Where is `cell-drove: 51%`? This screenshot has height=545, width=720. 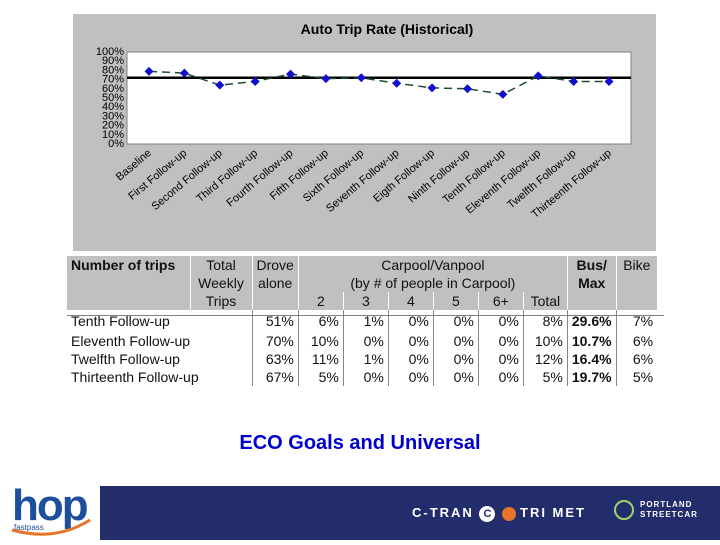 cell-drove: 51% is located at coordinates (275, 321).